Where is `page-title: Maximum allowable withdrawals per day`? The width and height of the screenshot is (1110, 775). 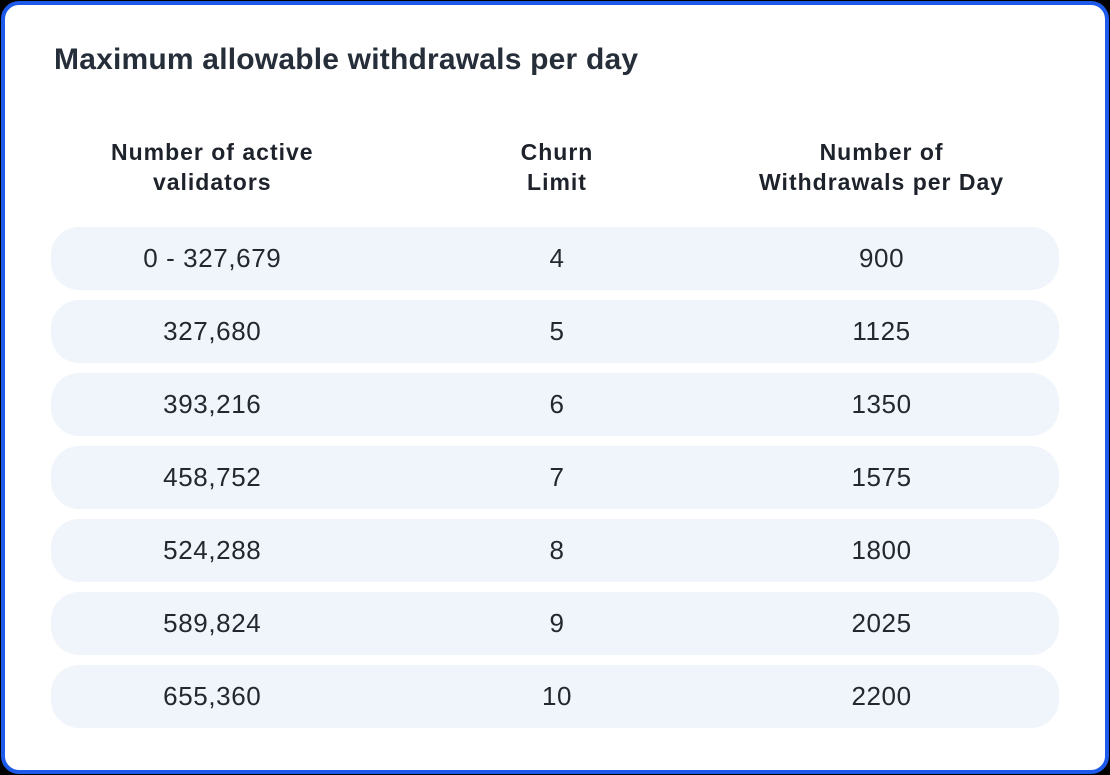
page-title: Maximum allowable withdrawals per day is located at coordinates (346, 59).